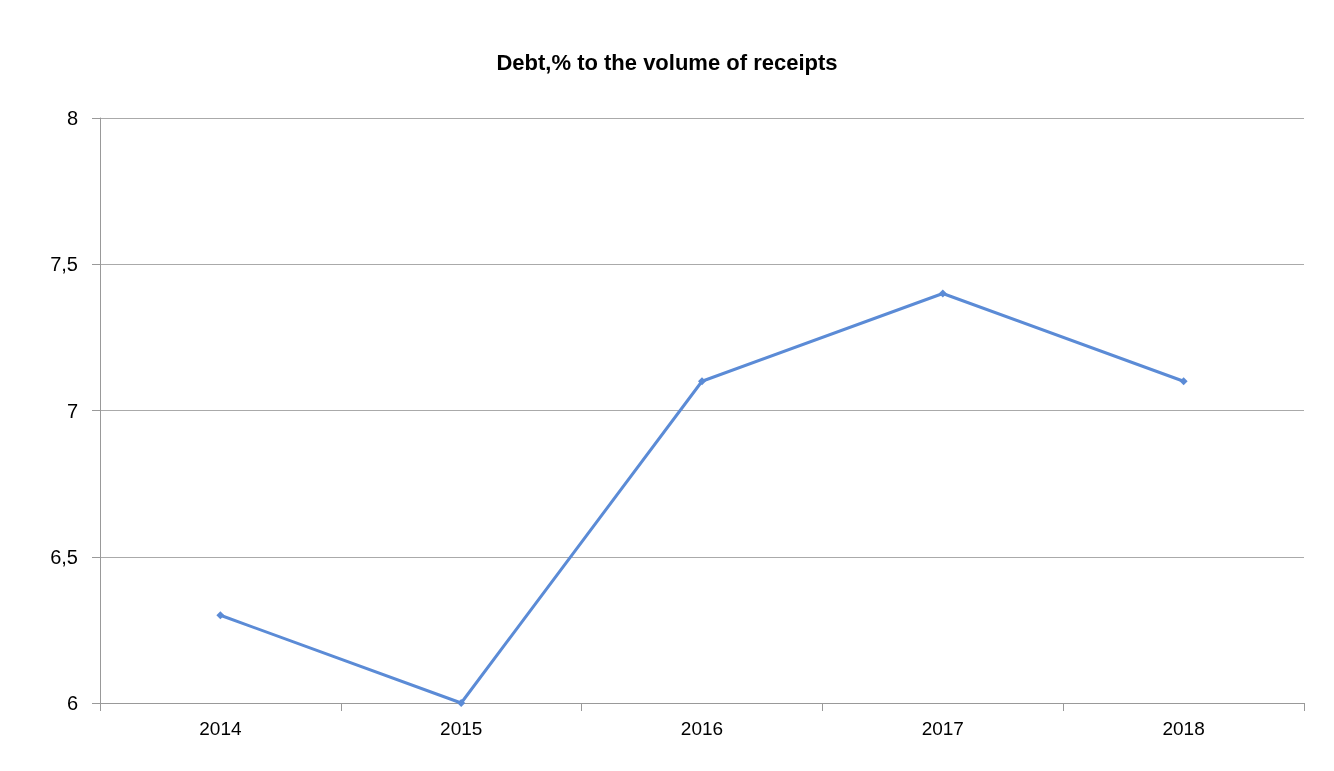 The width and height of the screenshot is (1334, 771). Describe the element at coordinates (72, 118) in the screenshot. I see `y-tick-label: 8` at that location.